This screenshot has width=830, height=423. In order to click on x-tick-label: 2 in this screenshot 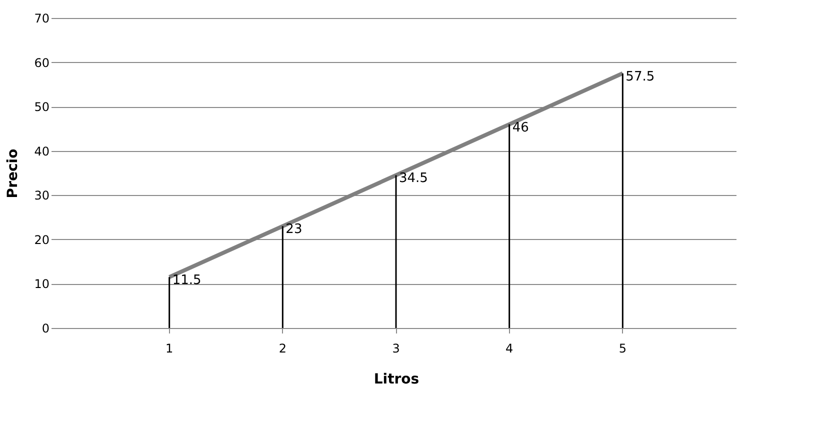, I will do `click(282, 349)`.